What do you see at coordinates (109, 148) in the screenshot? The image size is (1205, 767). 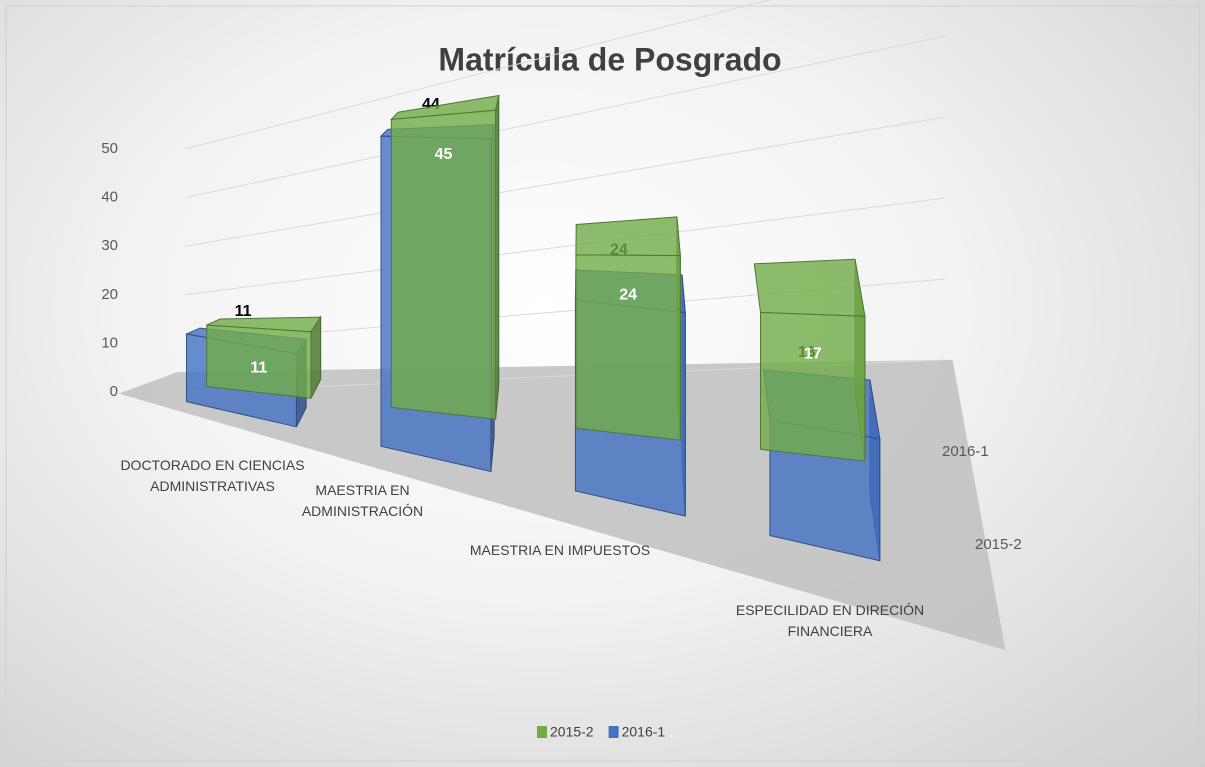 I see `y-tick-label: 50` at bounding box center [109, 148].